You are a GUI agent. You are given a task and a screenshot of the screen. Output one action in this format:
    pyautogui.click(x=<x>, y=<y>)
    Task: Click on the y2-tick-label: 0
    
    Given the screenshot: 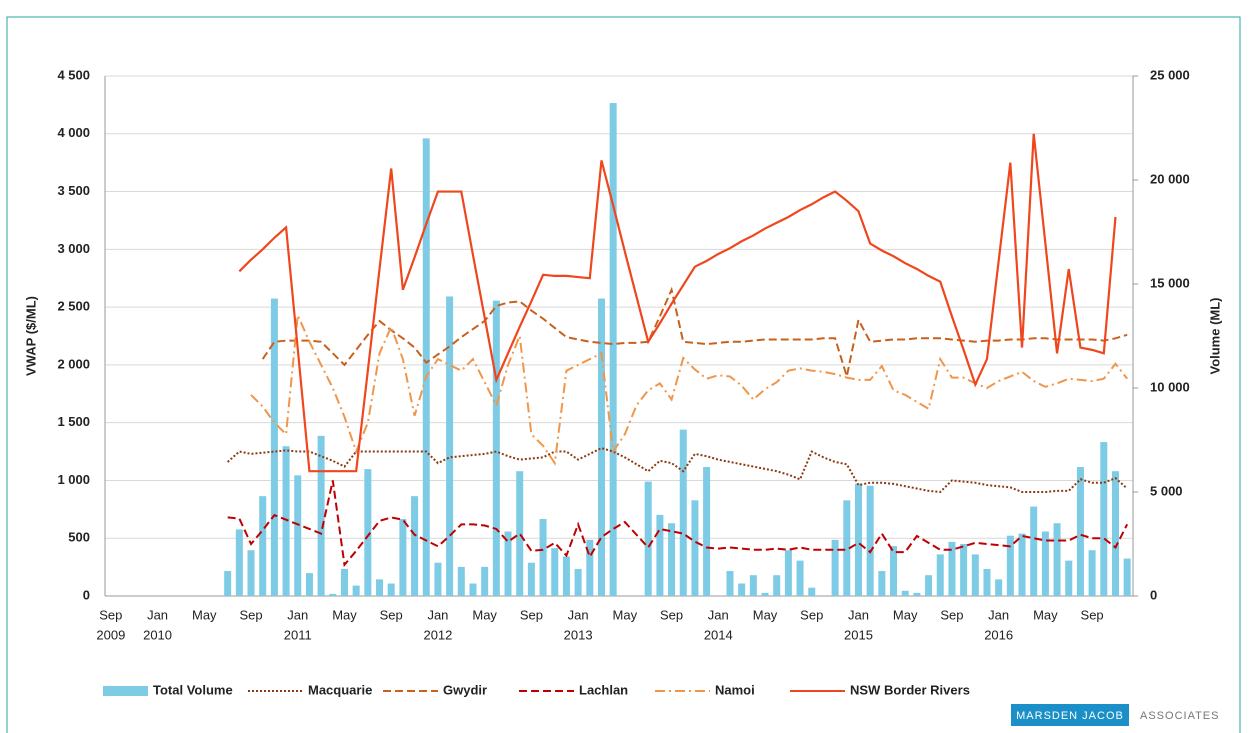 What is the action you would take?
    pyautogui.click(x=1153, y=594)
    